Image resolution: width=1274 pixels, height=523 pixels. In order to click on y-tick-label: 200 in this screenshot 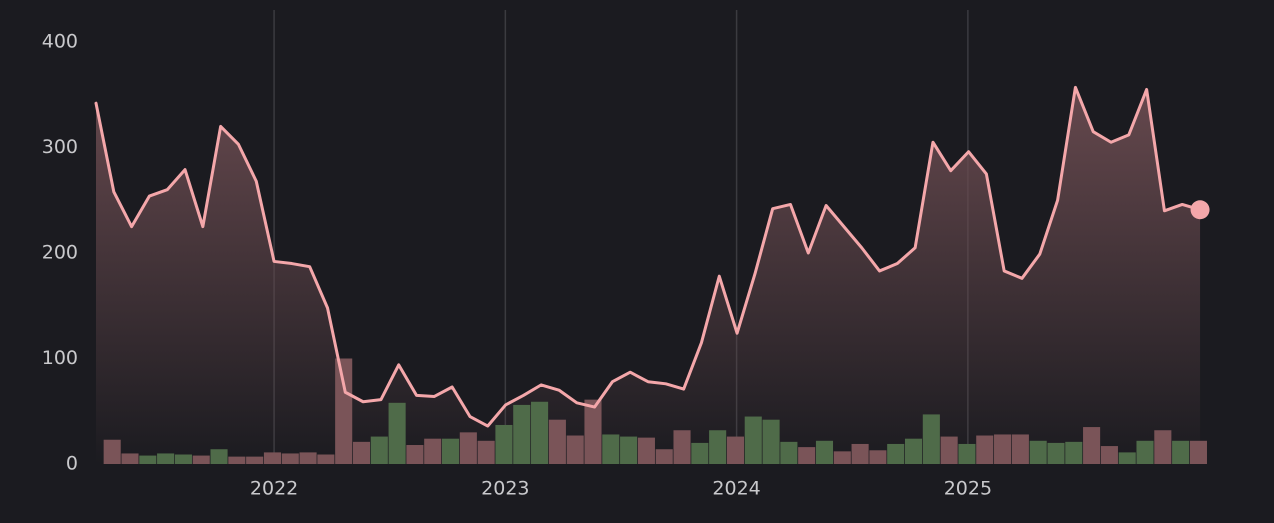, I will do `click(60, 253)`.